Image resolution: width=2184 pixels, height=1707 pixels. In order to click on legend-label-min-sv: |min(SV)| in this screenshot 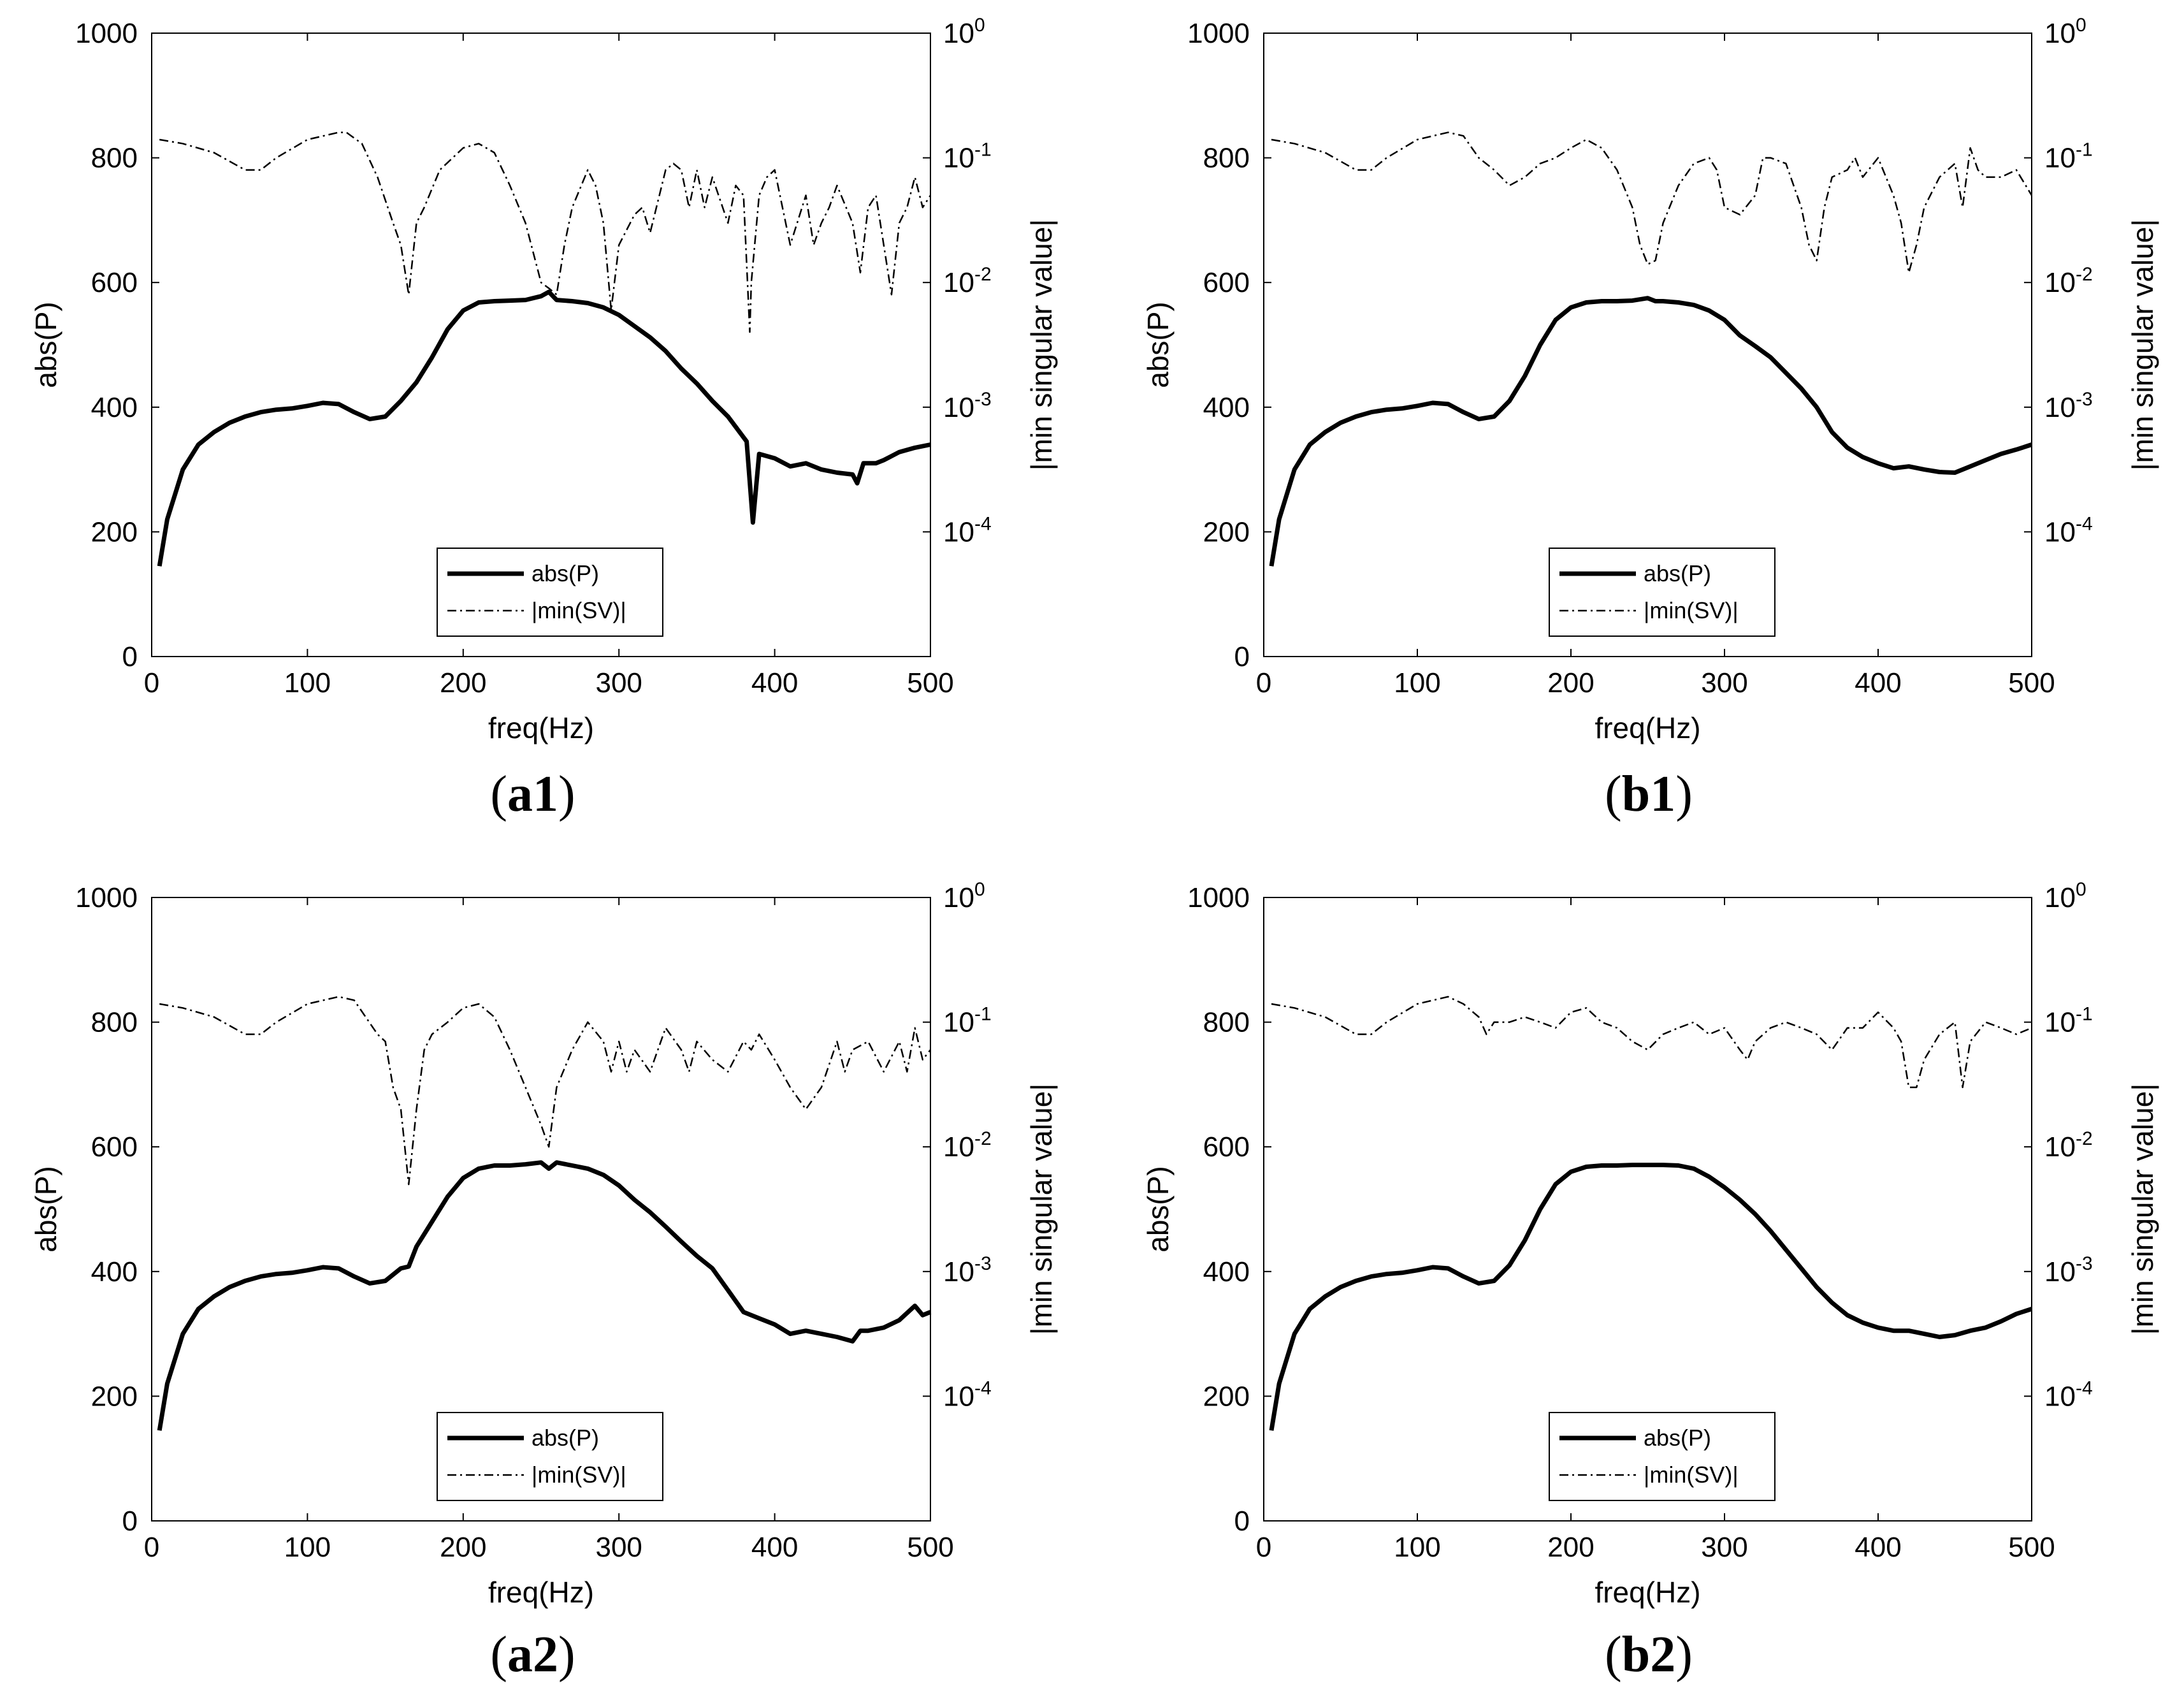, I will do `click(579, 610)`.